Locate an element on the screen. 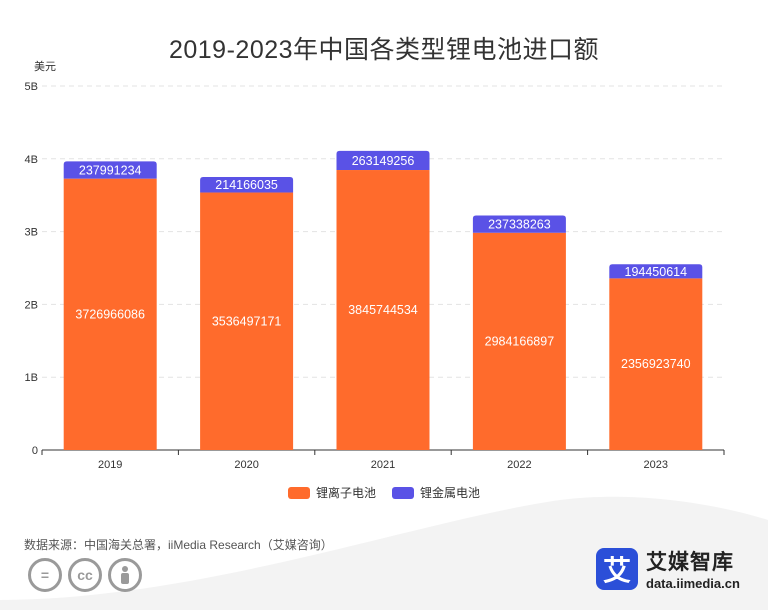  legend-label-series-1: 锂离子电池 is located at coordinates (345, 493).